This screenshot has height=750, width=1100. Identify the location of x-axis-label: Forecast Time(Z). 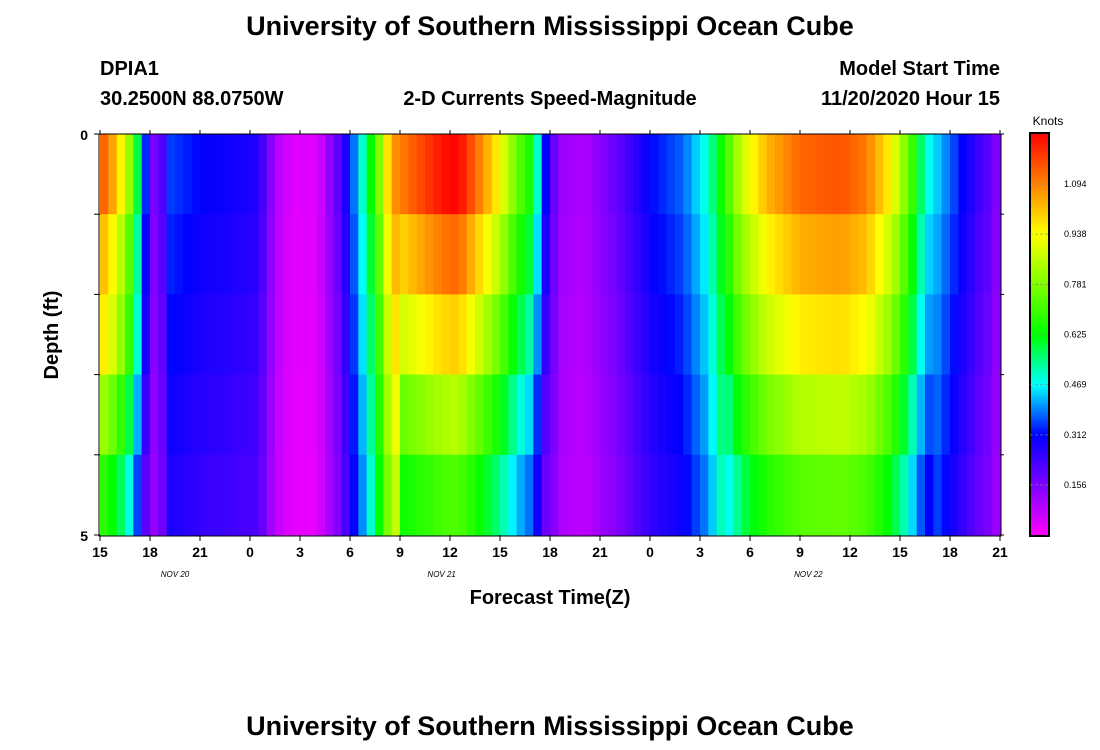
(550, 598).